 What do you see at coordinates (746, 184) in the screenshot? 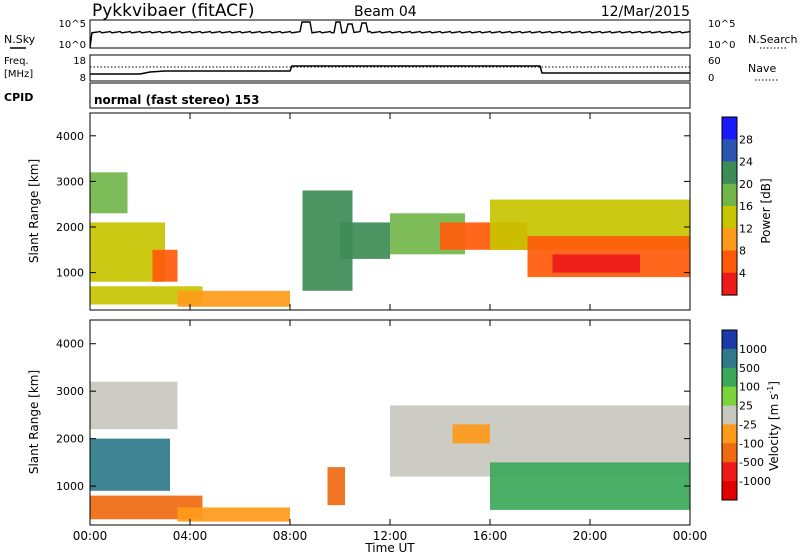
I see `colorbar-tick-20: 20` at bounding box center [746, 184].